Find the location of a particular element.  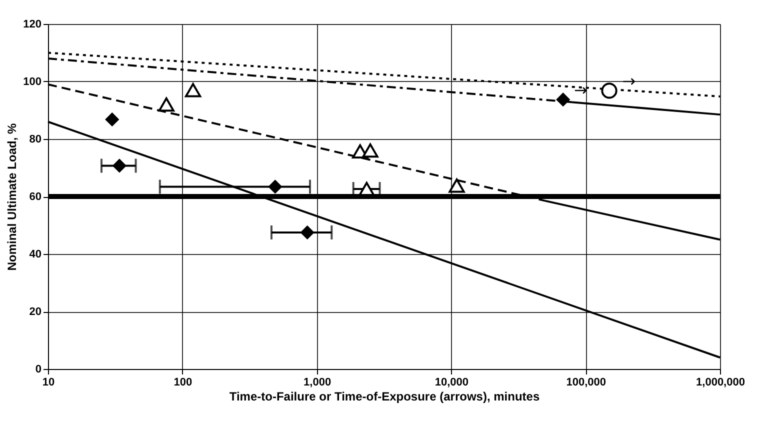

y-tick-label: 0 is located at coordinates (38, 370).